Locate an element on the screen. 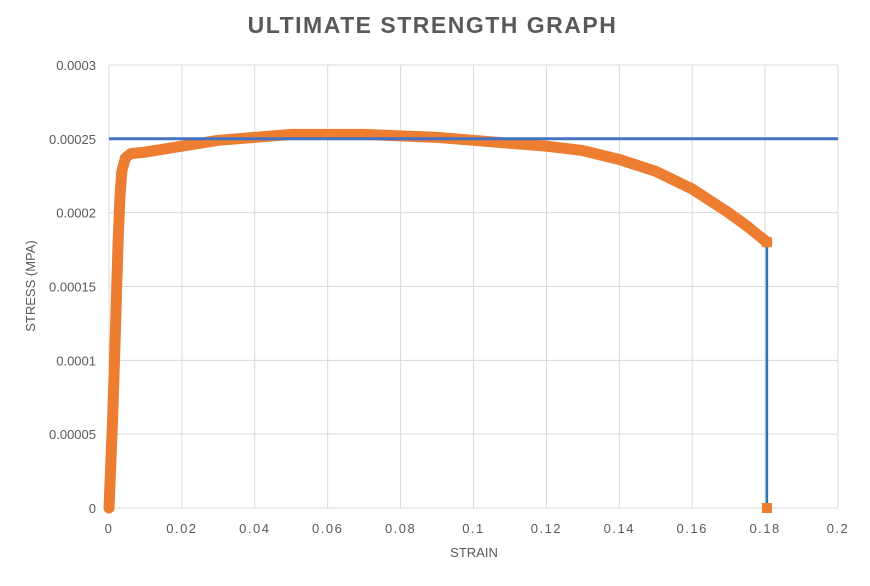 This screenshot has height=586, width=870. y-tick-label: 0.00025 is located at coordinates (72, 139).